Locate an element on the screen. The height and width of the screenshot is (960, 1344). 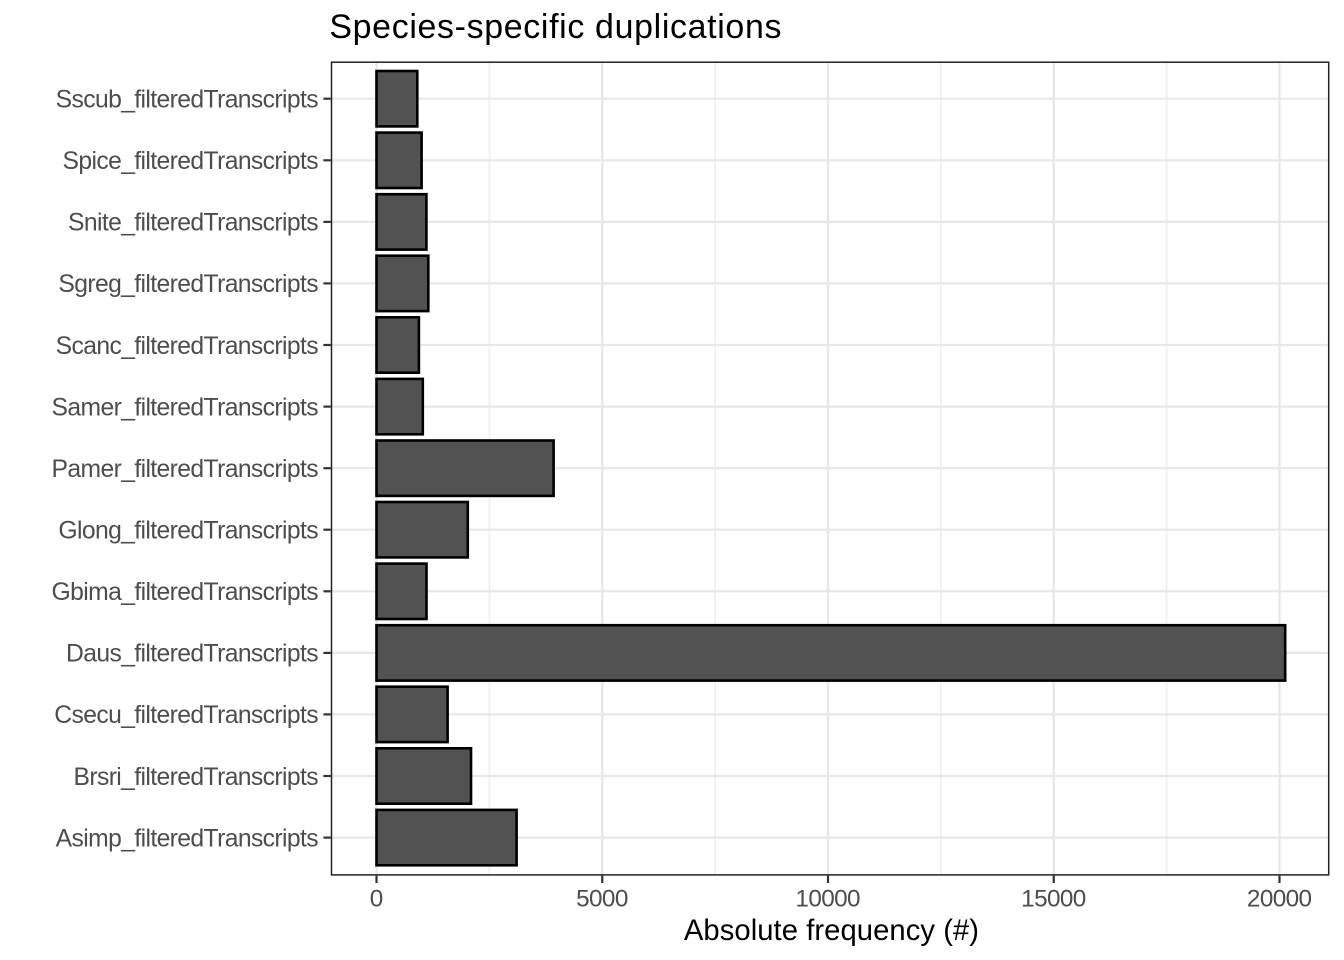
svg-text: Snite_filteredTranscripts is located at coordinates (193, 223).